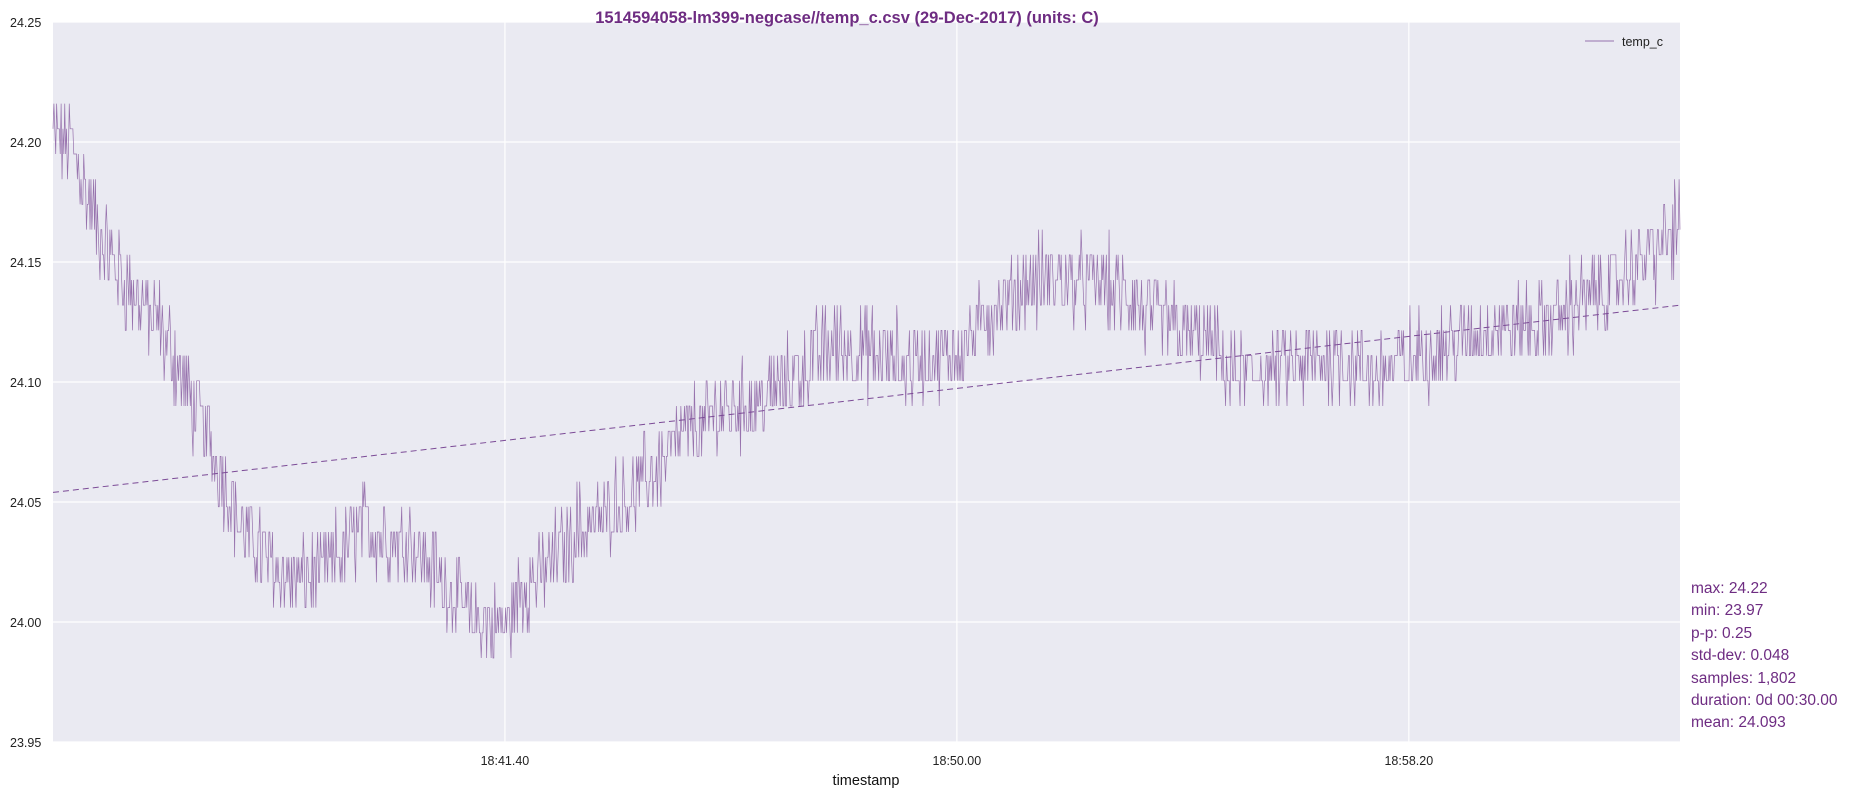 The width and height of the screenshot is (1858, 797). I want to click on legend-label-temp_c: temp_c, so click(1642, 42).